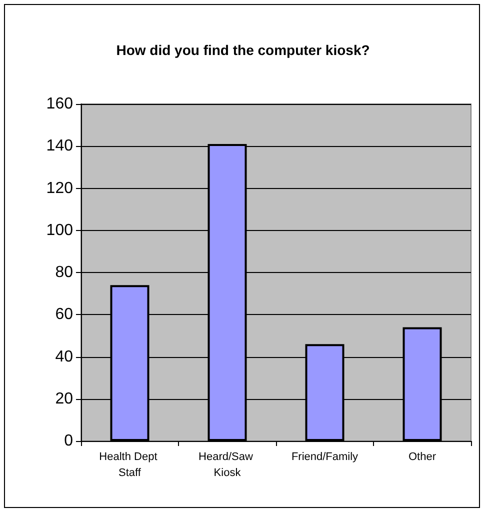  I want to click on y-tick-label: 0, so click(69, 441).